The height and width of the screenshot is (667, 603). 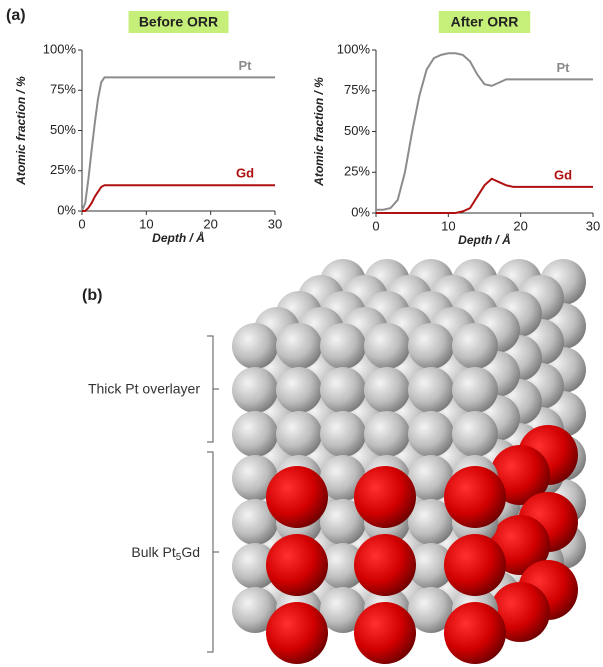 I want to click on panel-label: (a), so click(x=16, y=15).